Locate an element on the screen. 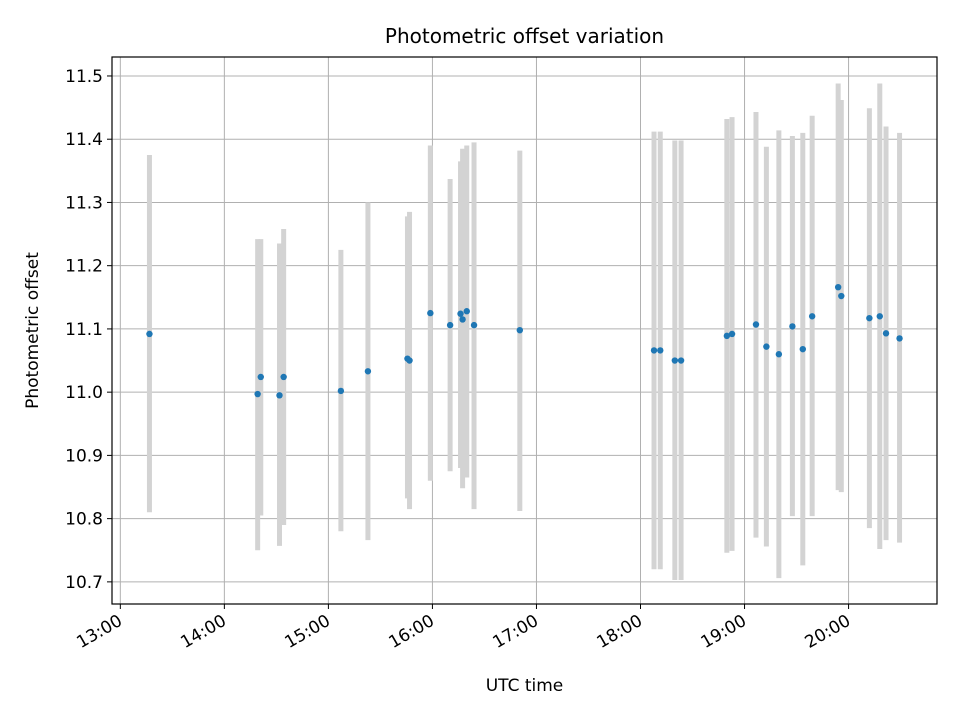  y-tick-label: 11.1 is located at coordinates (84, 330).